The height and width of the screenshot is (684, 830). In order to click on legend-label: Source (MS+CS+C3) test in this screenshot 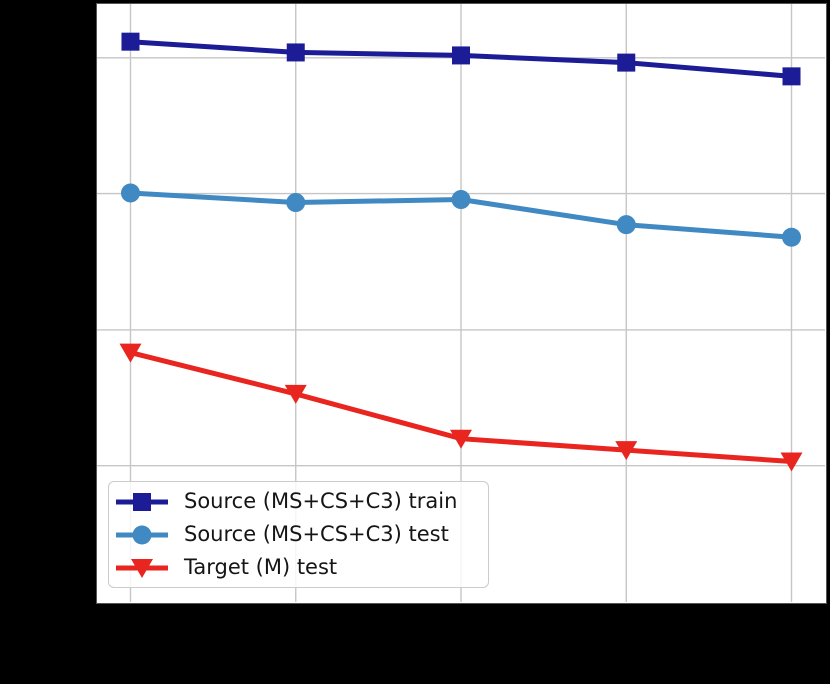, I will do `click(316, 534)`.